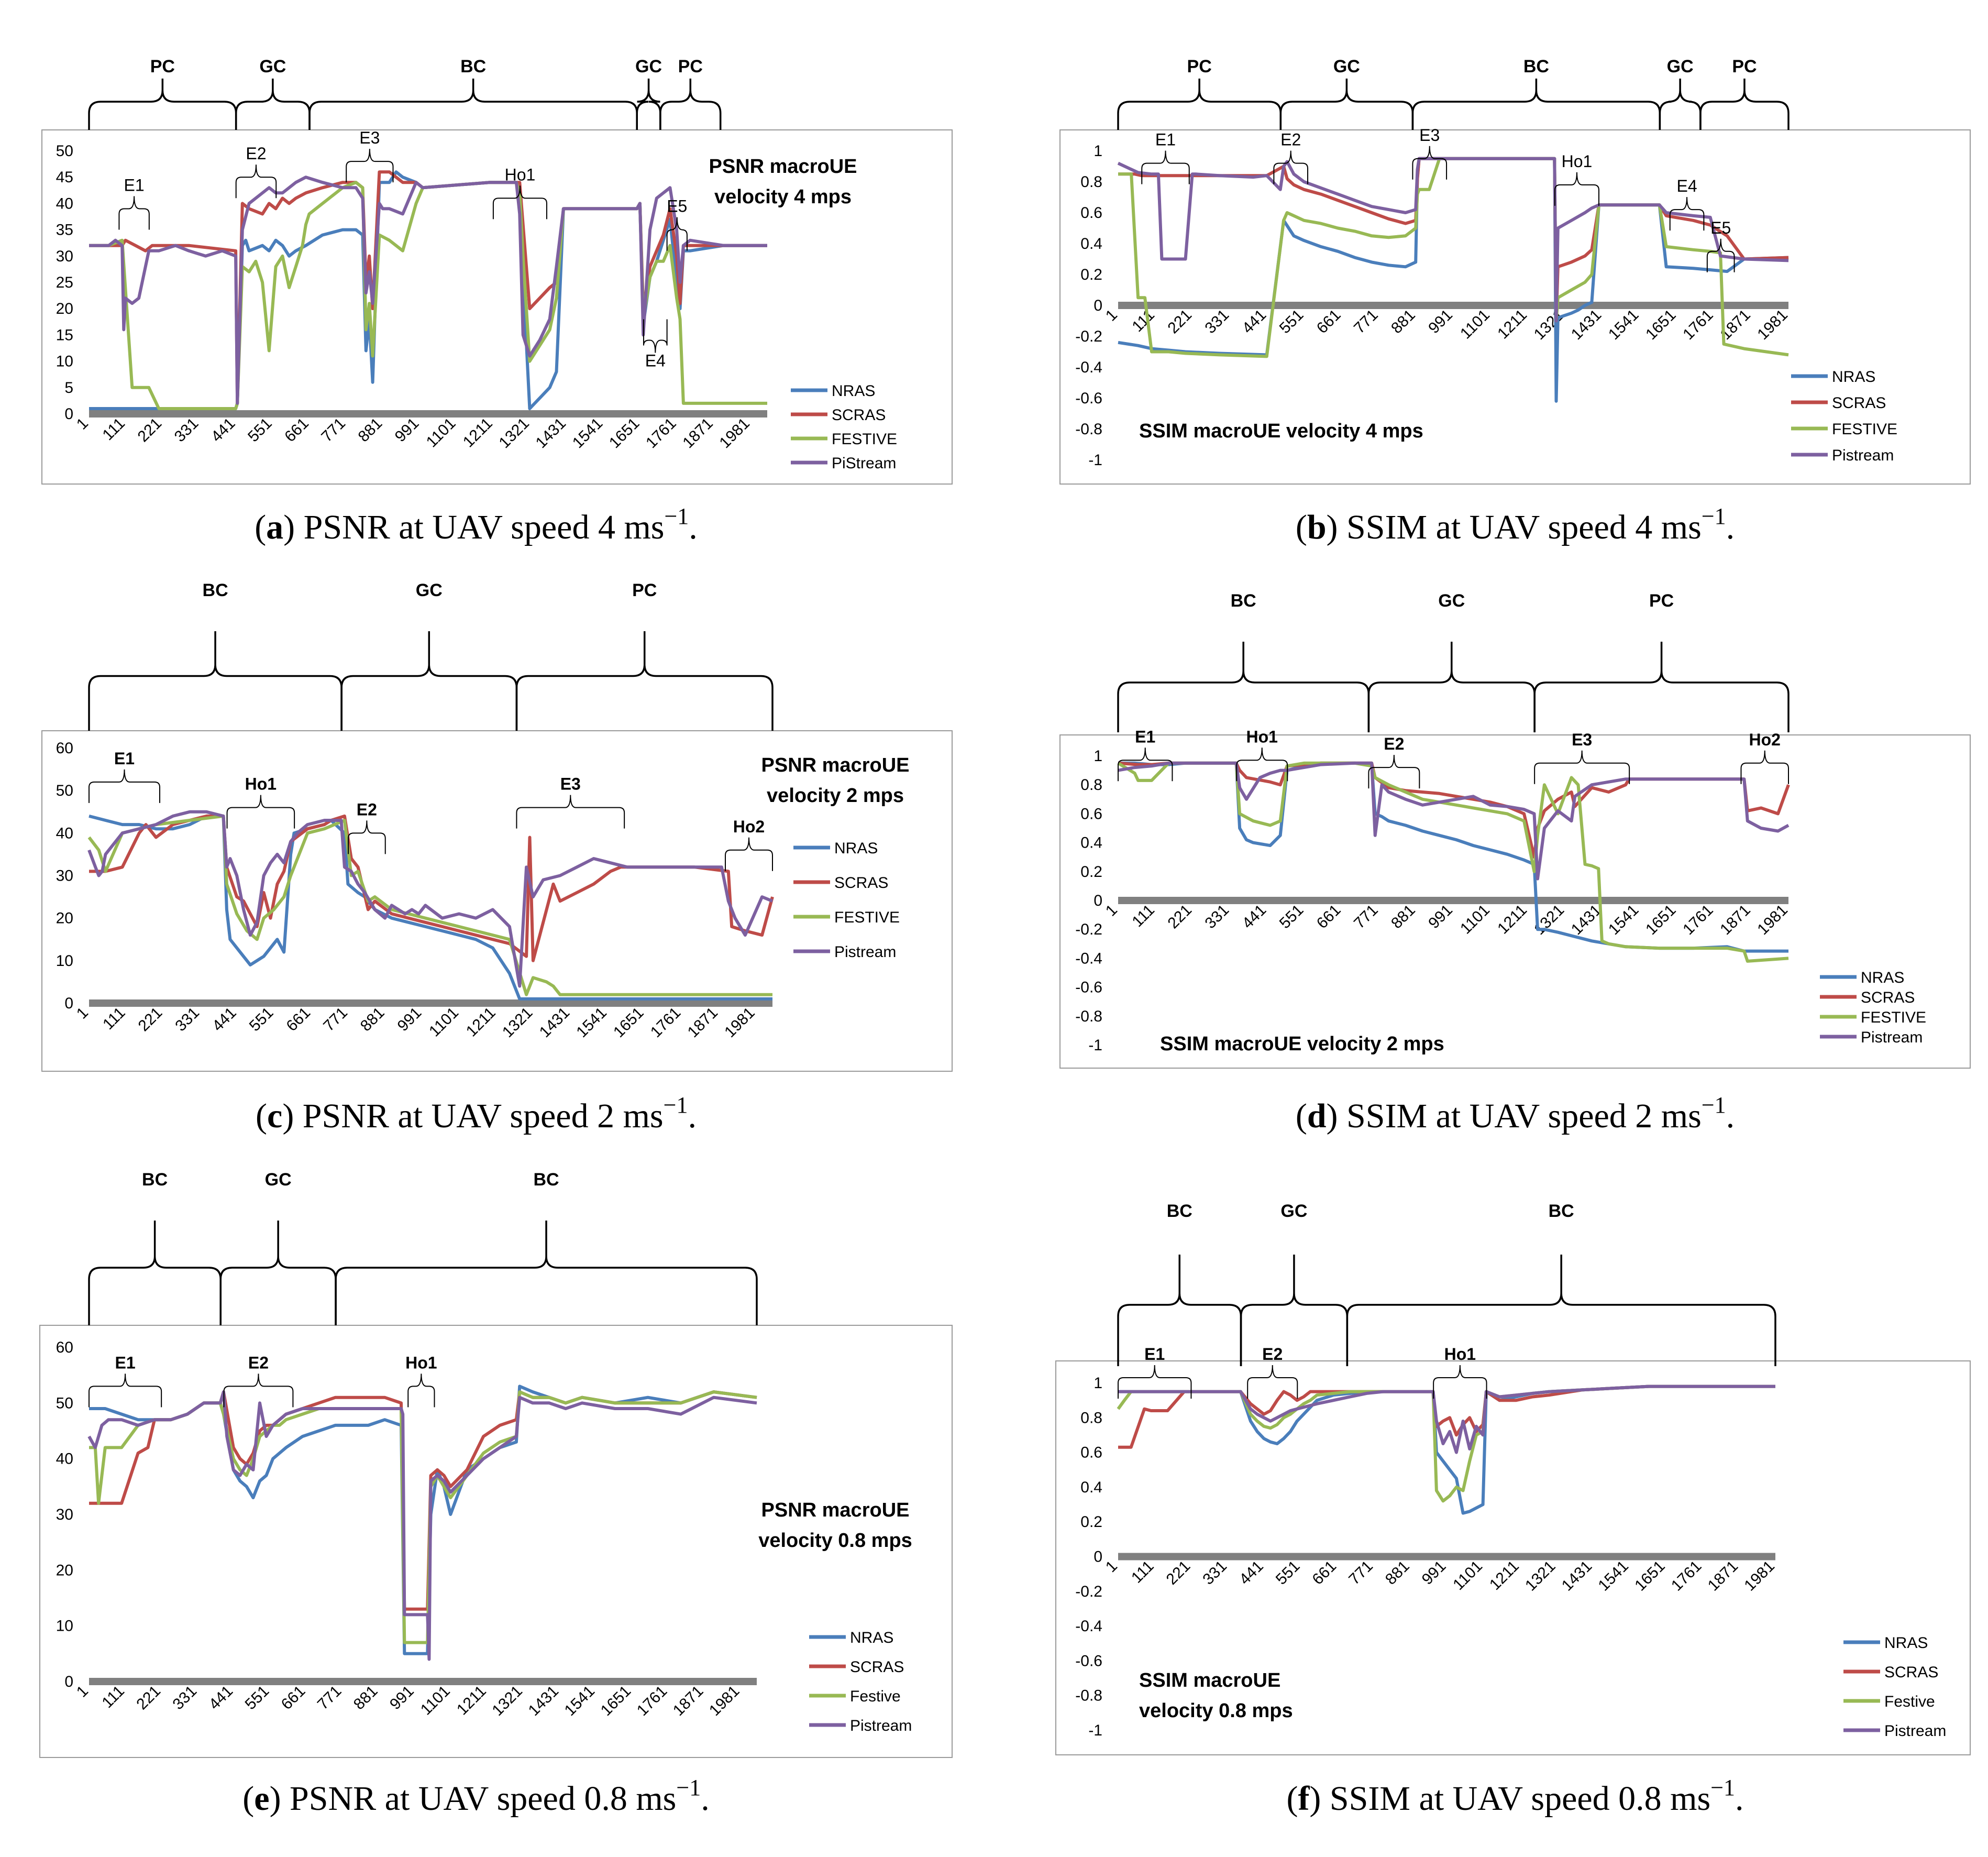 The height and width of the screenshot is (1857, 1988). I want to click on chart-title: PSNR macroUE velocity 2 mps, so click(835, 780).